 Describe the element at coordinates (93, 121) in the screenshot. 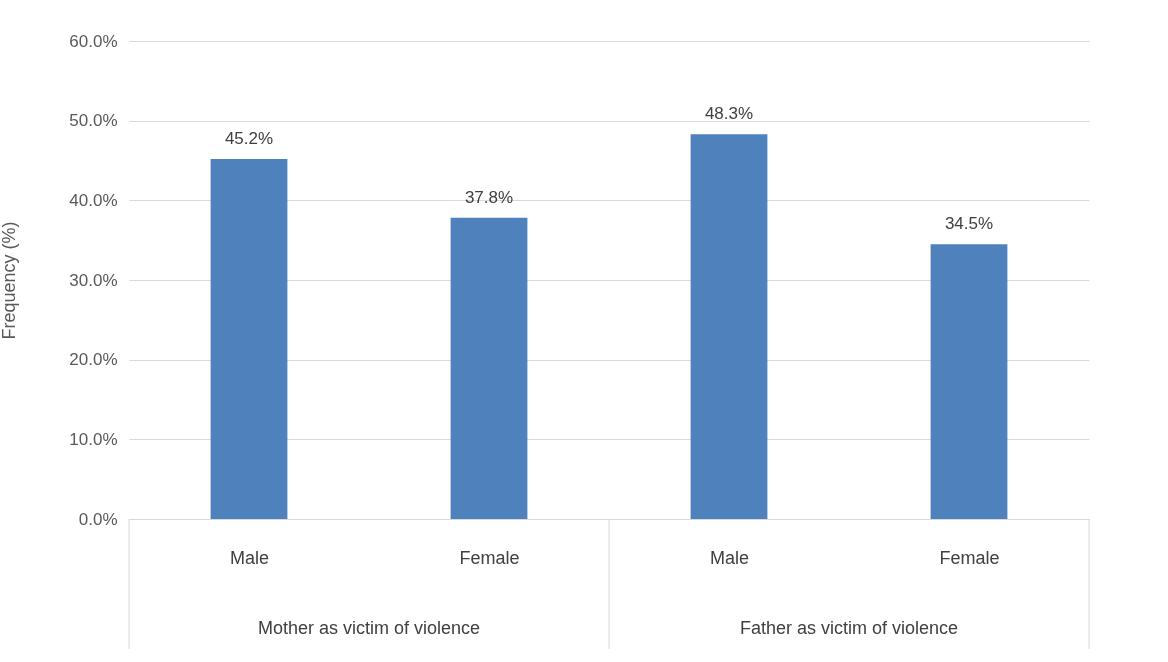

I see `y-tick-label: 50.0%` at that location.